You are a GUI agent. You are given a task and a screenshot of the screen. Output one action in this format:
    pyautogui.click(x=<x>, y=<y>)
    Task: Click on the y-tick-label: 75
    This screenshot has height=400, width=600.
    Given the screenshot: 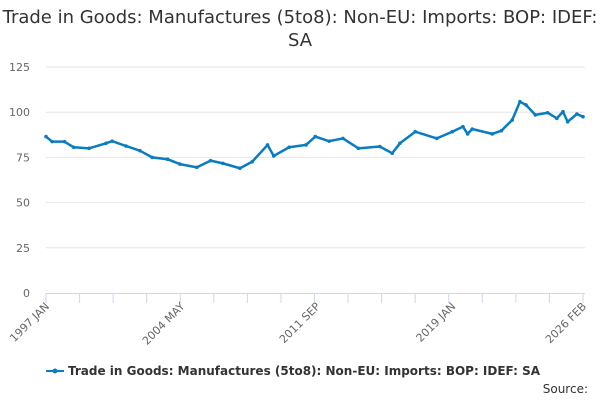 What is the action you would take?
    pyautogui.click(x=23, y=157)
    